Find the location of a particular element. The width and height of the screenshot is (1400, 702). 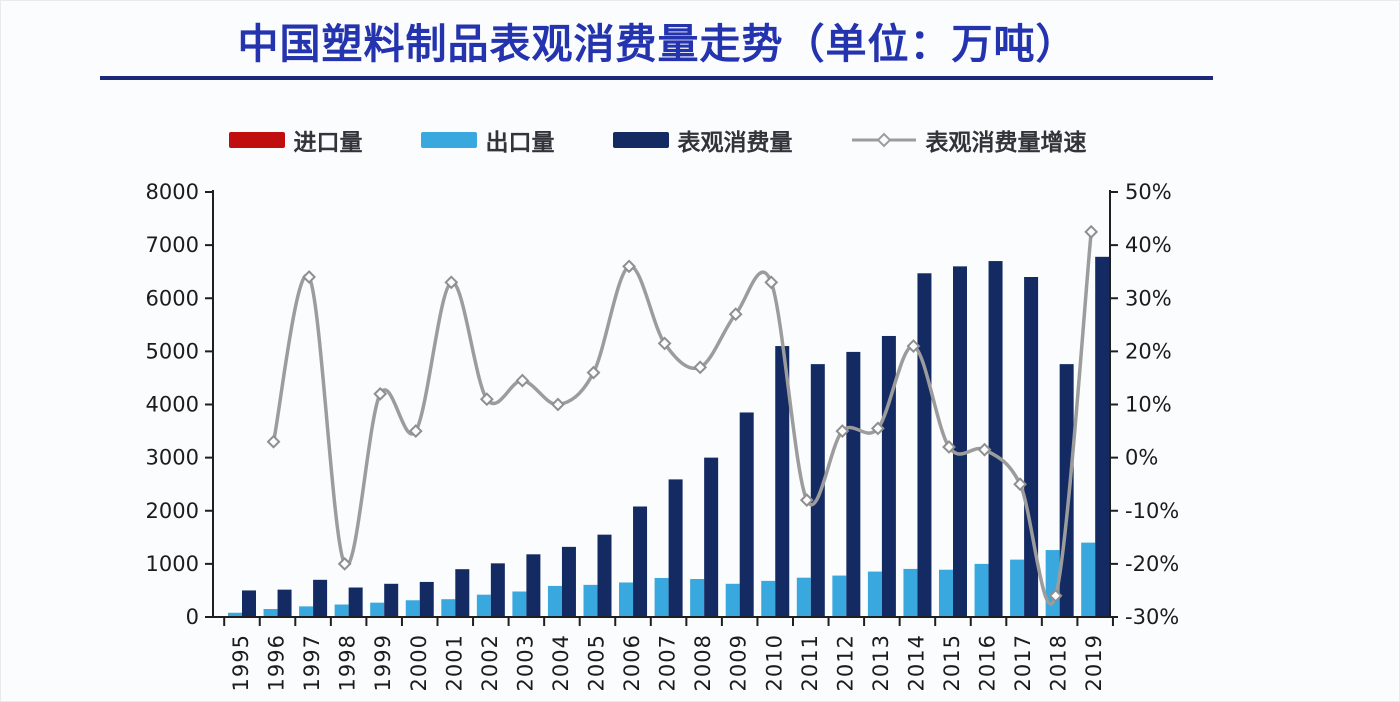

bar-export-2001 is located at coordinates (448, 608).